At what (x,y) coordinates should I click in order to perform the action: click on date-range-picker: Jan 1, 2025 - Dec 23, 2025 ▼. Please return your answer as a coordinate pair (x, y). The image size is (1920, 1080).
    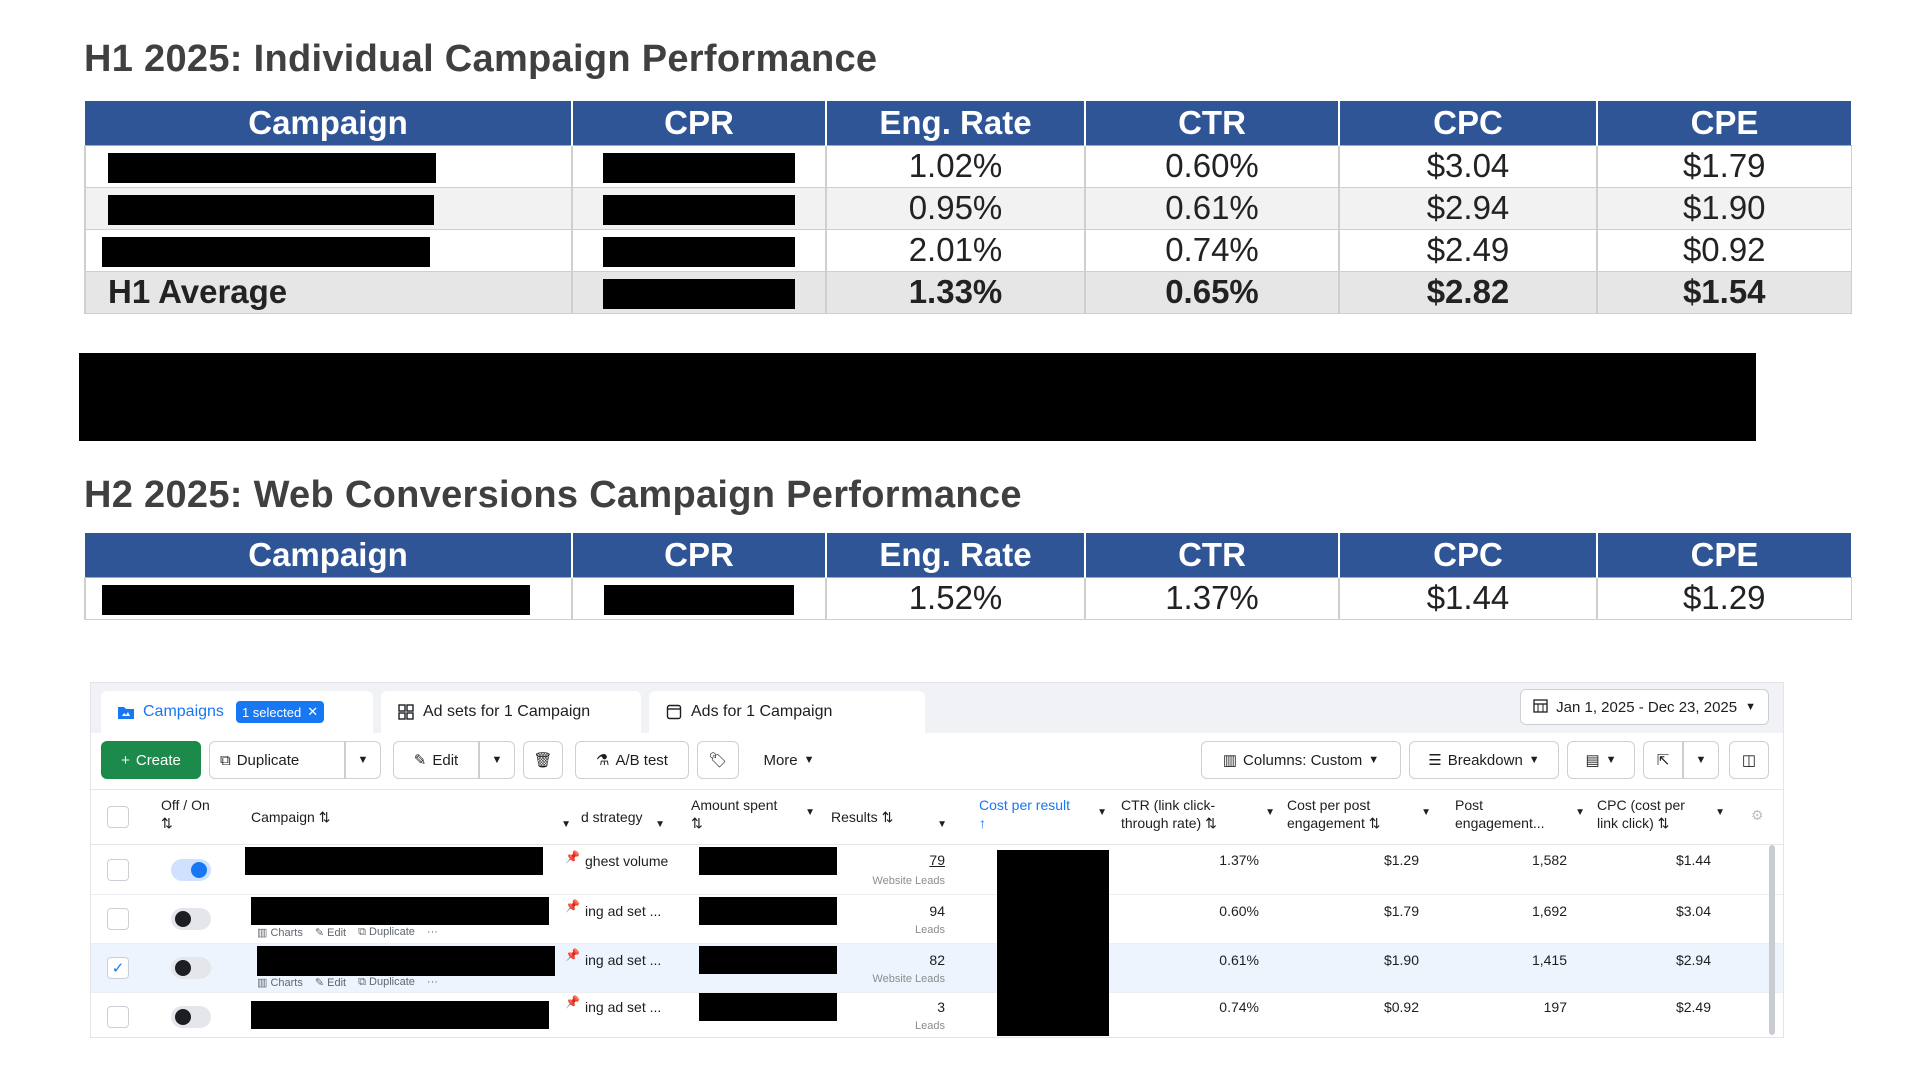
    Looking at the image, I should click on (1644, 707).